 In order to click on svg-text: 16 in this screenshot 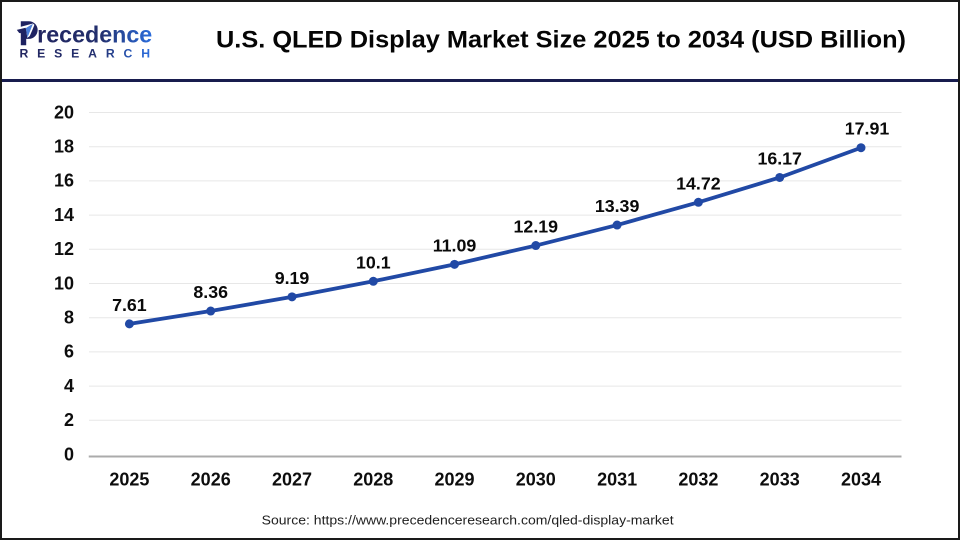, I will do `click(64, 181)`.